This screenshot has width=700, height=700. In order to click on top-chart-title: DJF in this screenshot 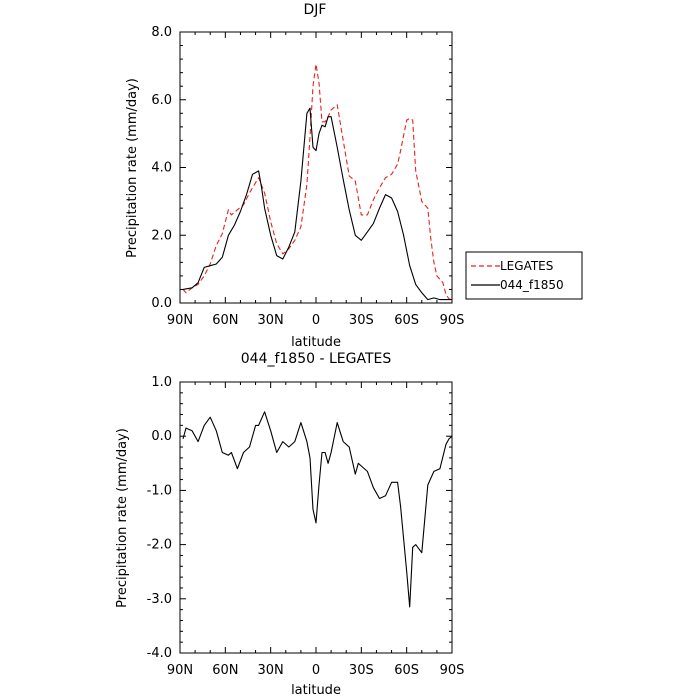, I will do `click(315, 10)`.